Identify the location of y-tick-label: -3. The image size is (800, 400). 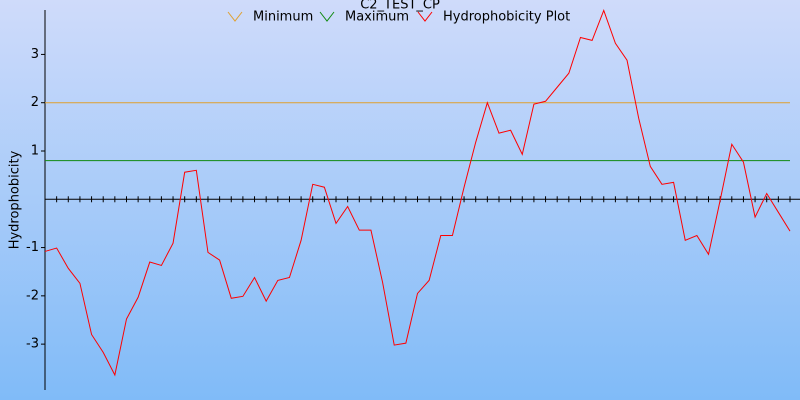
(32, 344).